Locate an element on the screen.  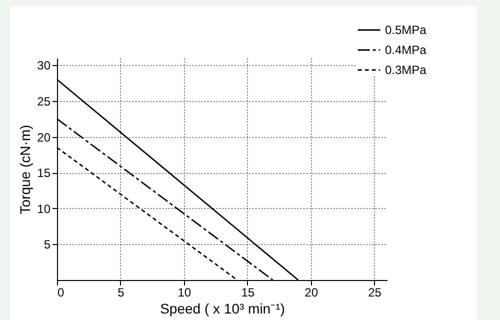
y-axis-title: Torque (cN·m) is located at coordinates (25, 169).